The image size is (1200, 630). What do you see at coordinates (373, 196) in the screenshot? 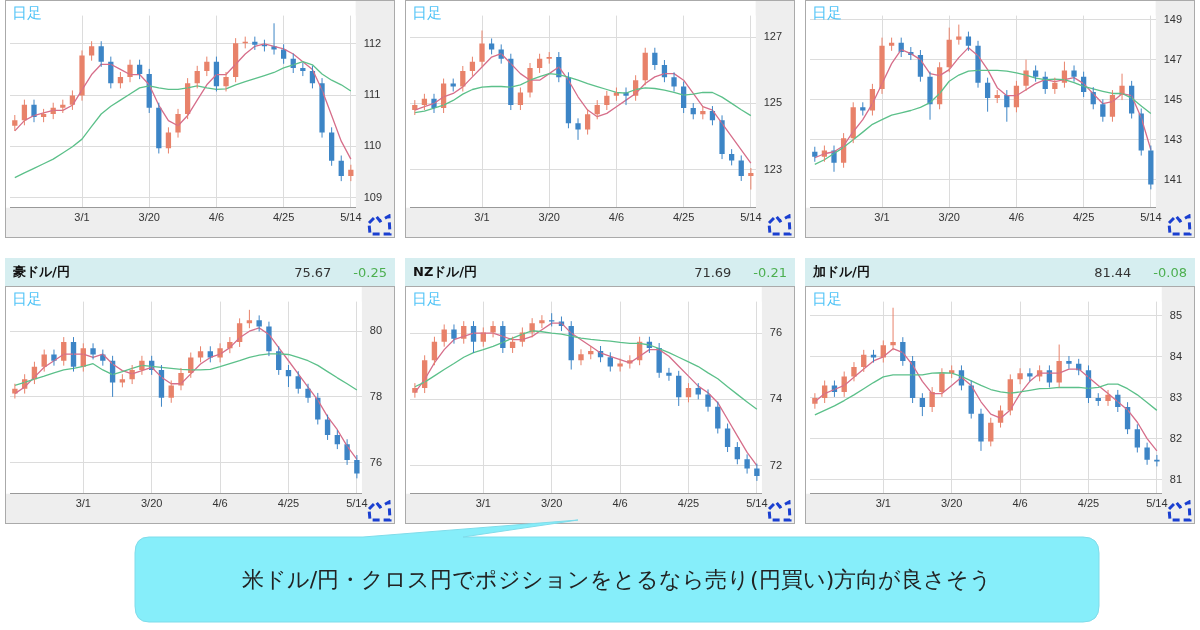
I see `y-tick-label: 109` at bounding box center [373, 196].